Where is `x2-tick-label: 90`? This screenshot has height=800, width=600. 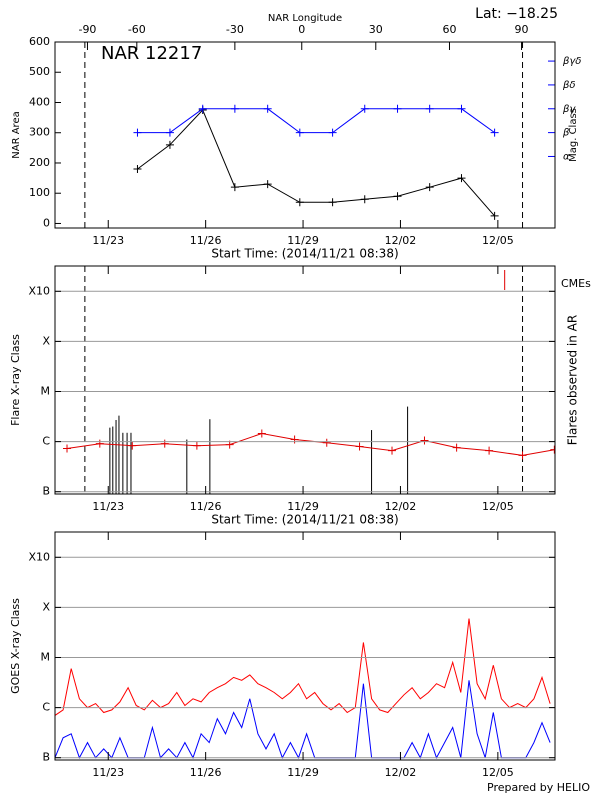
x2-tick-label: 90 is located at coordinates (522, 29).